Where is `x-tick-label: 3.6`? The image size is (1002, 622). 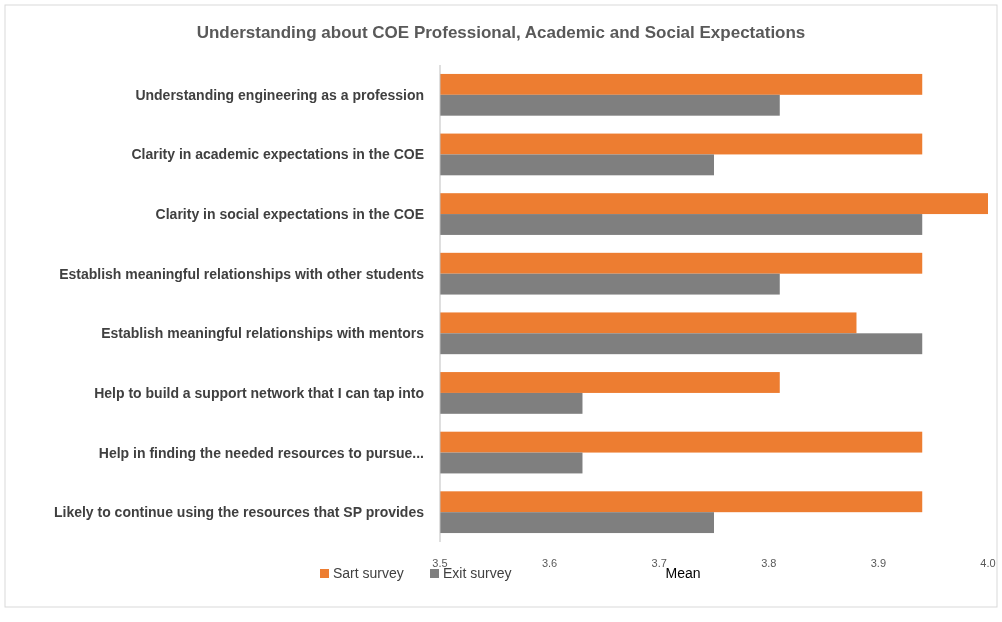
x-tick-label: 3.6 is located at coordinates (549, 563).